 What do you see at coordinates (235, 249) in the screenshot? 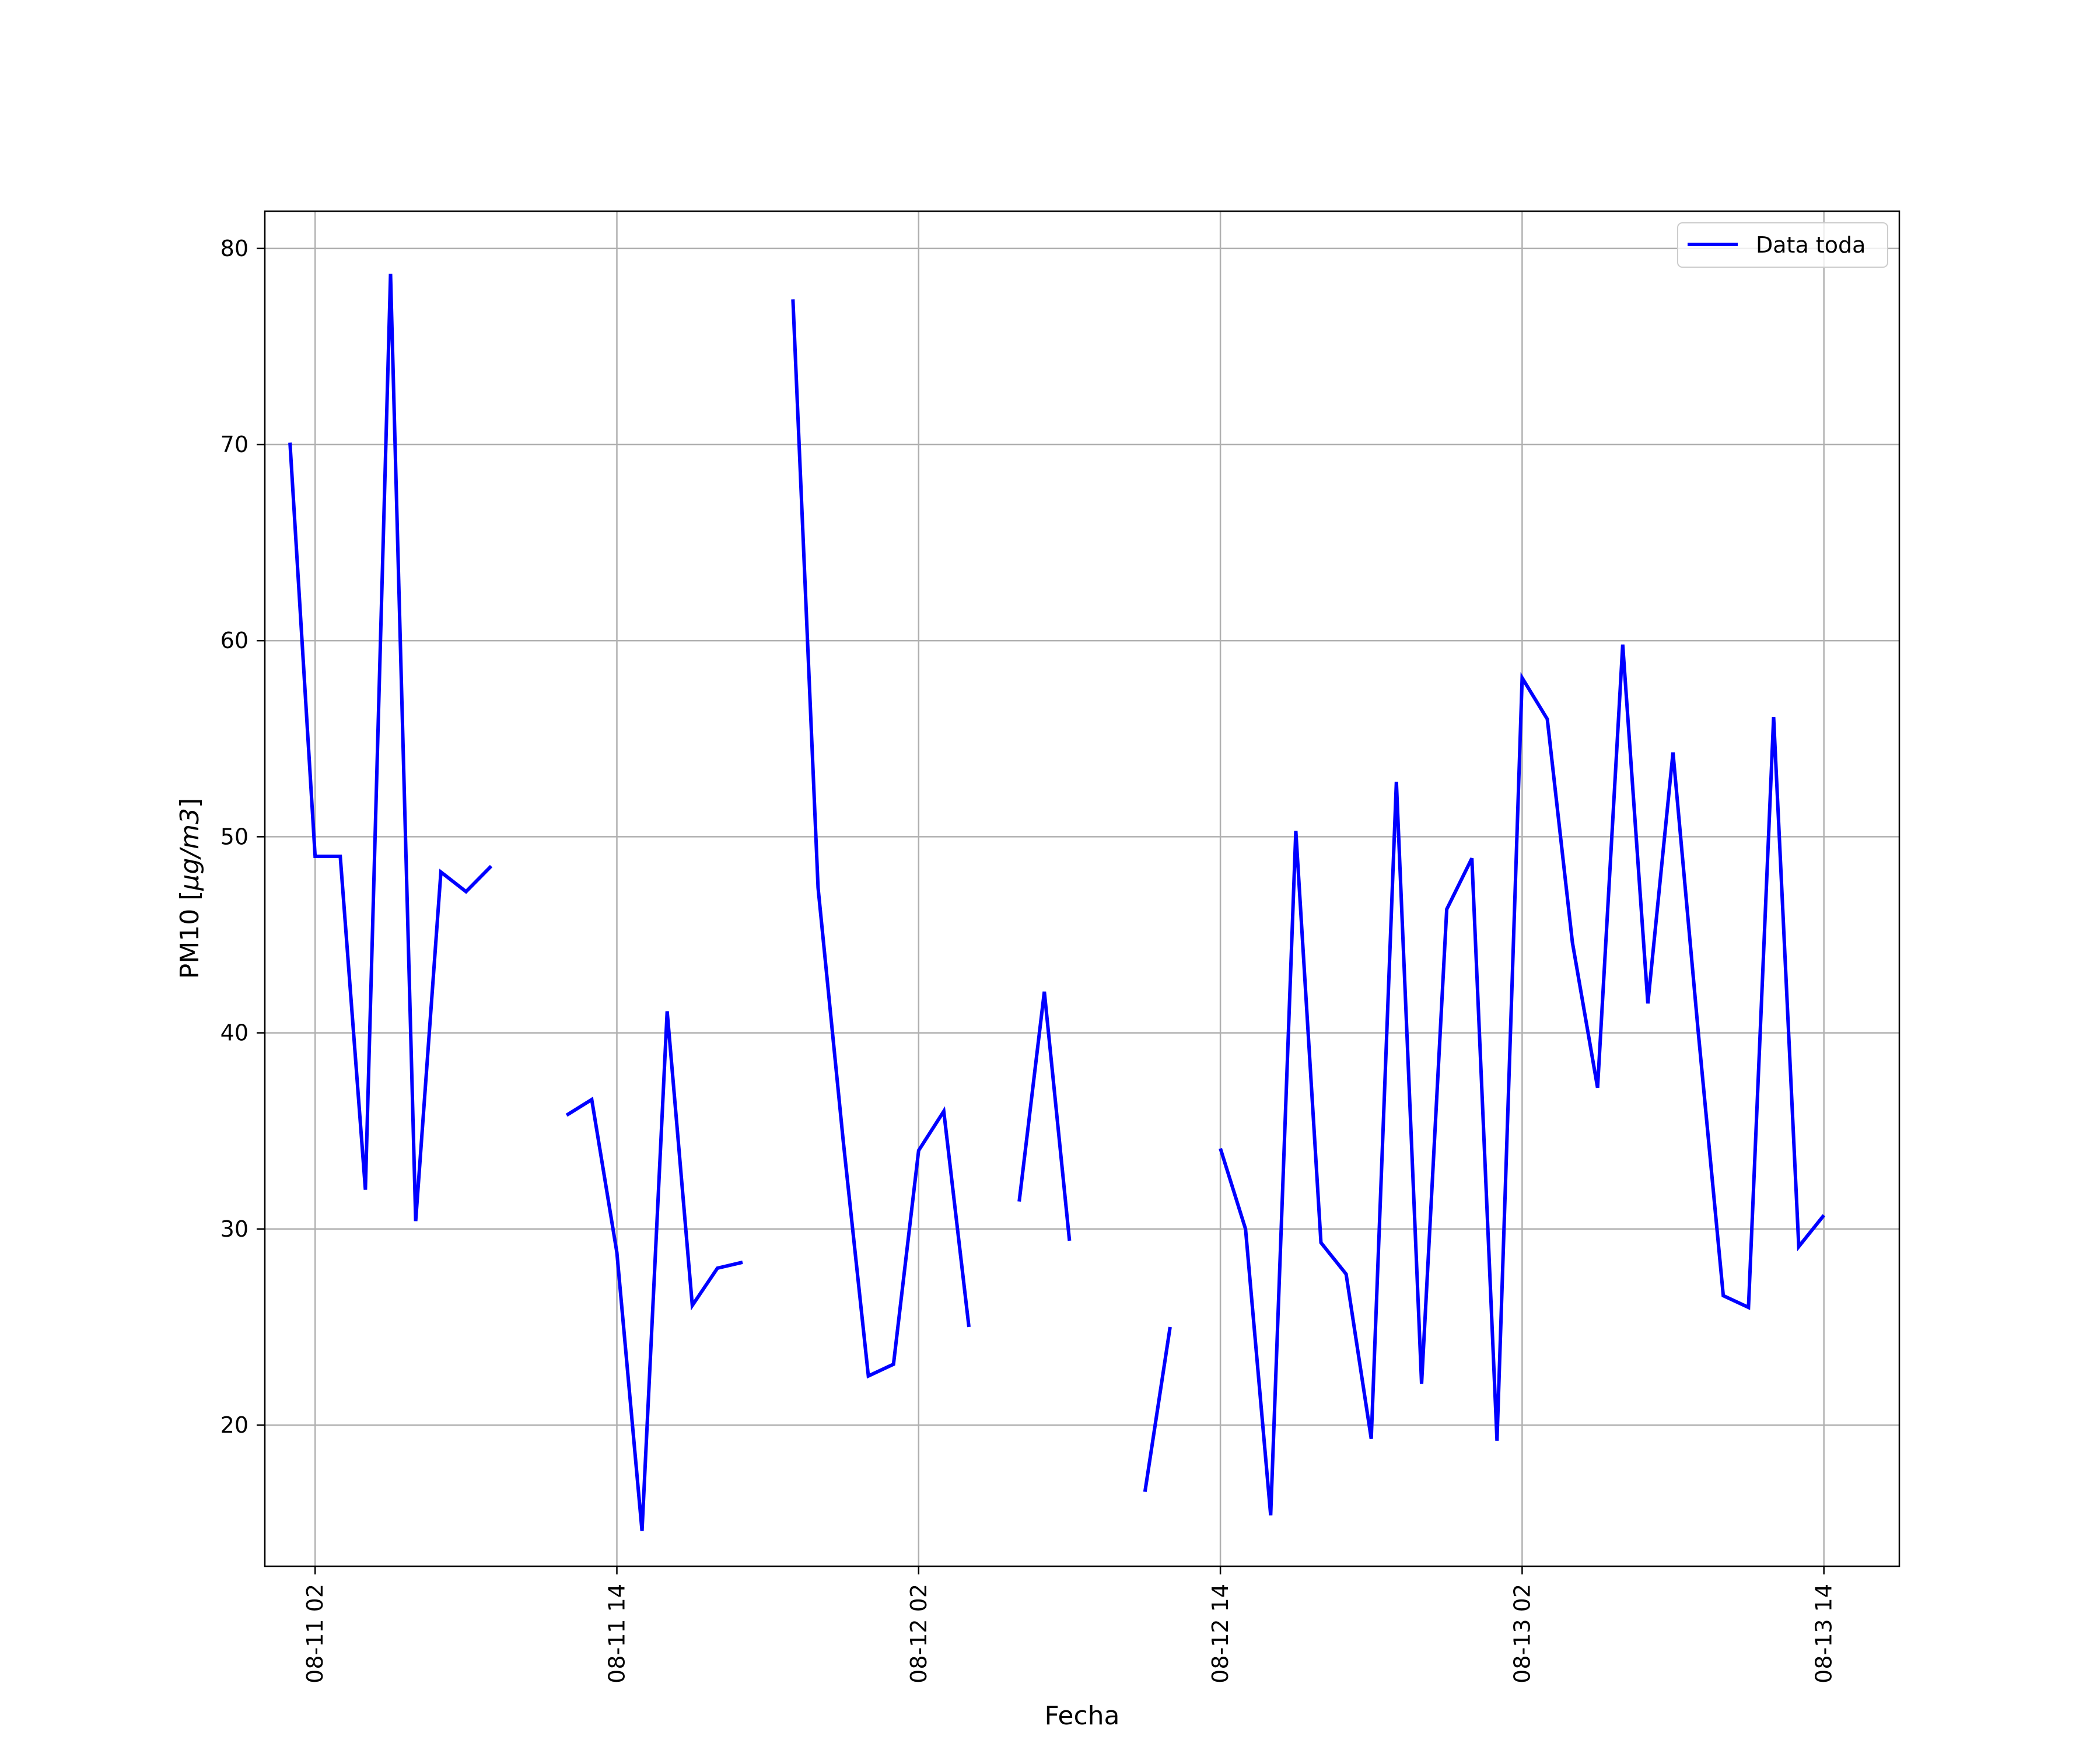
I see `y-tick-label: 80` at bounding box center [235, 249].